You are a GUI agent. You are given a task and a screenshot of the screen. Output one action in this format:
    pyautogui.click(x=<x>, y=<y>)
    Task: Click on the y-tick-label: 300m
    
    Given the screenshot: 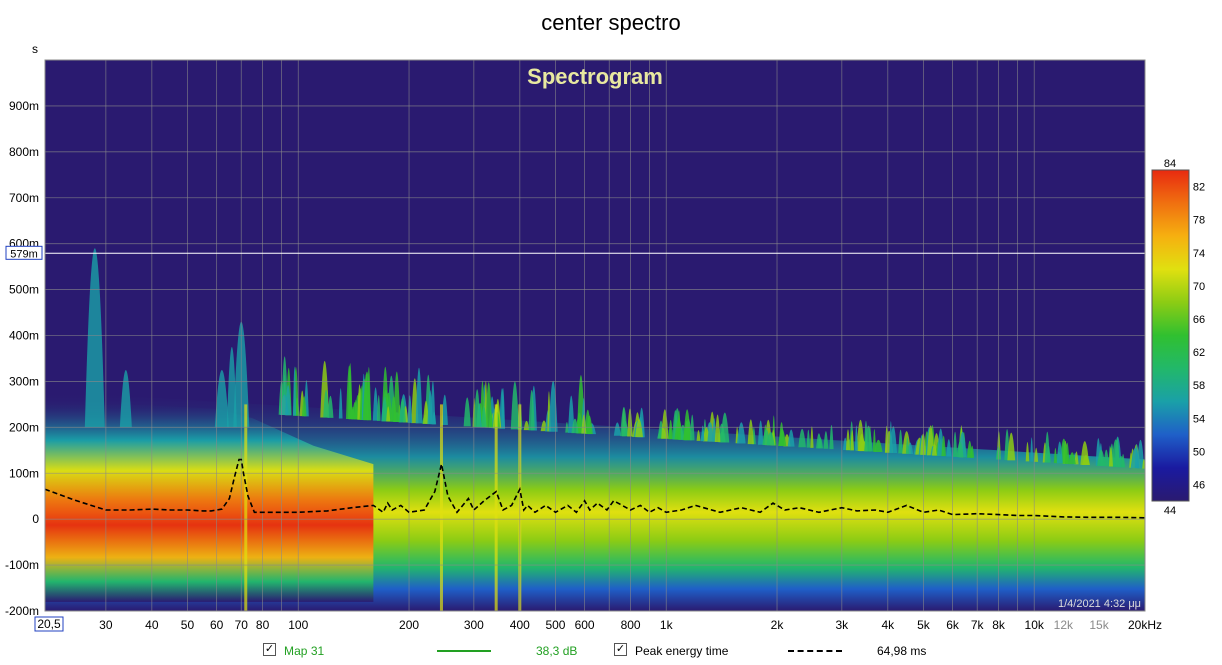 What is the action you would take?
    pyautogui.click(x=24, y=381)
    